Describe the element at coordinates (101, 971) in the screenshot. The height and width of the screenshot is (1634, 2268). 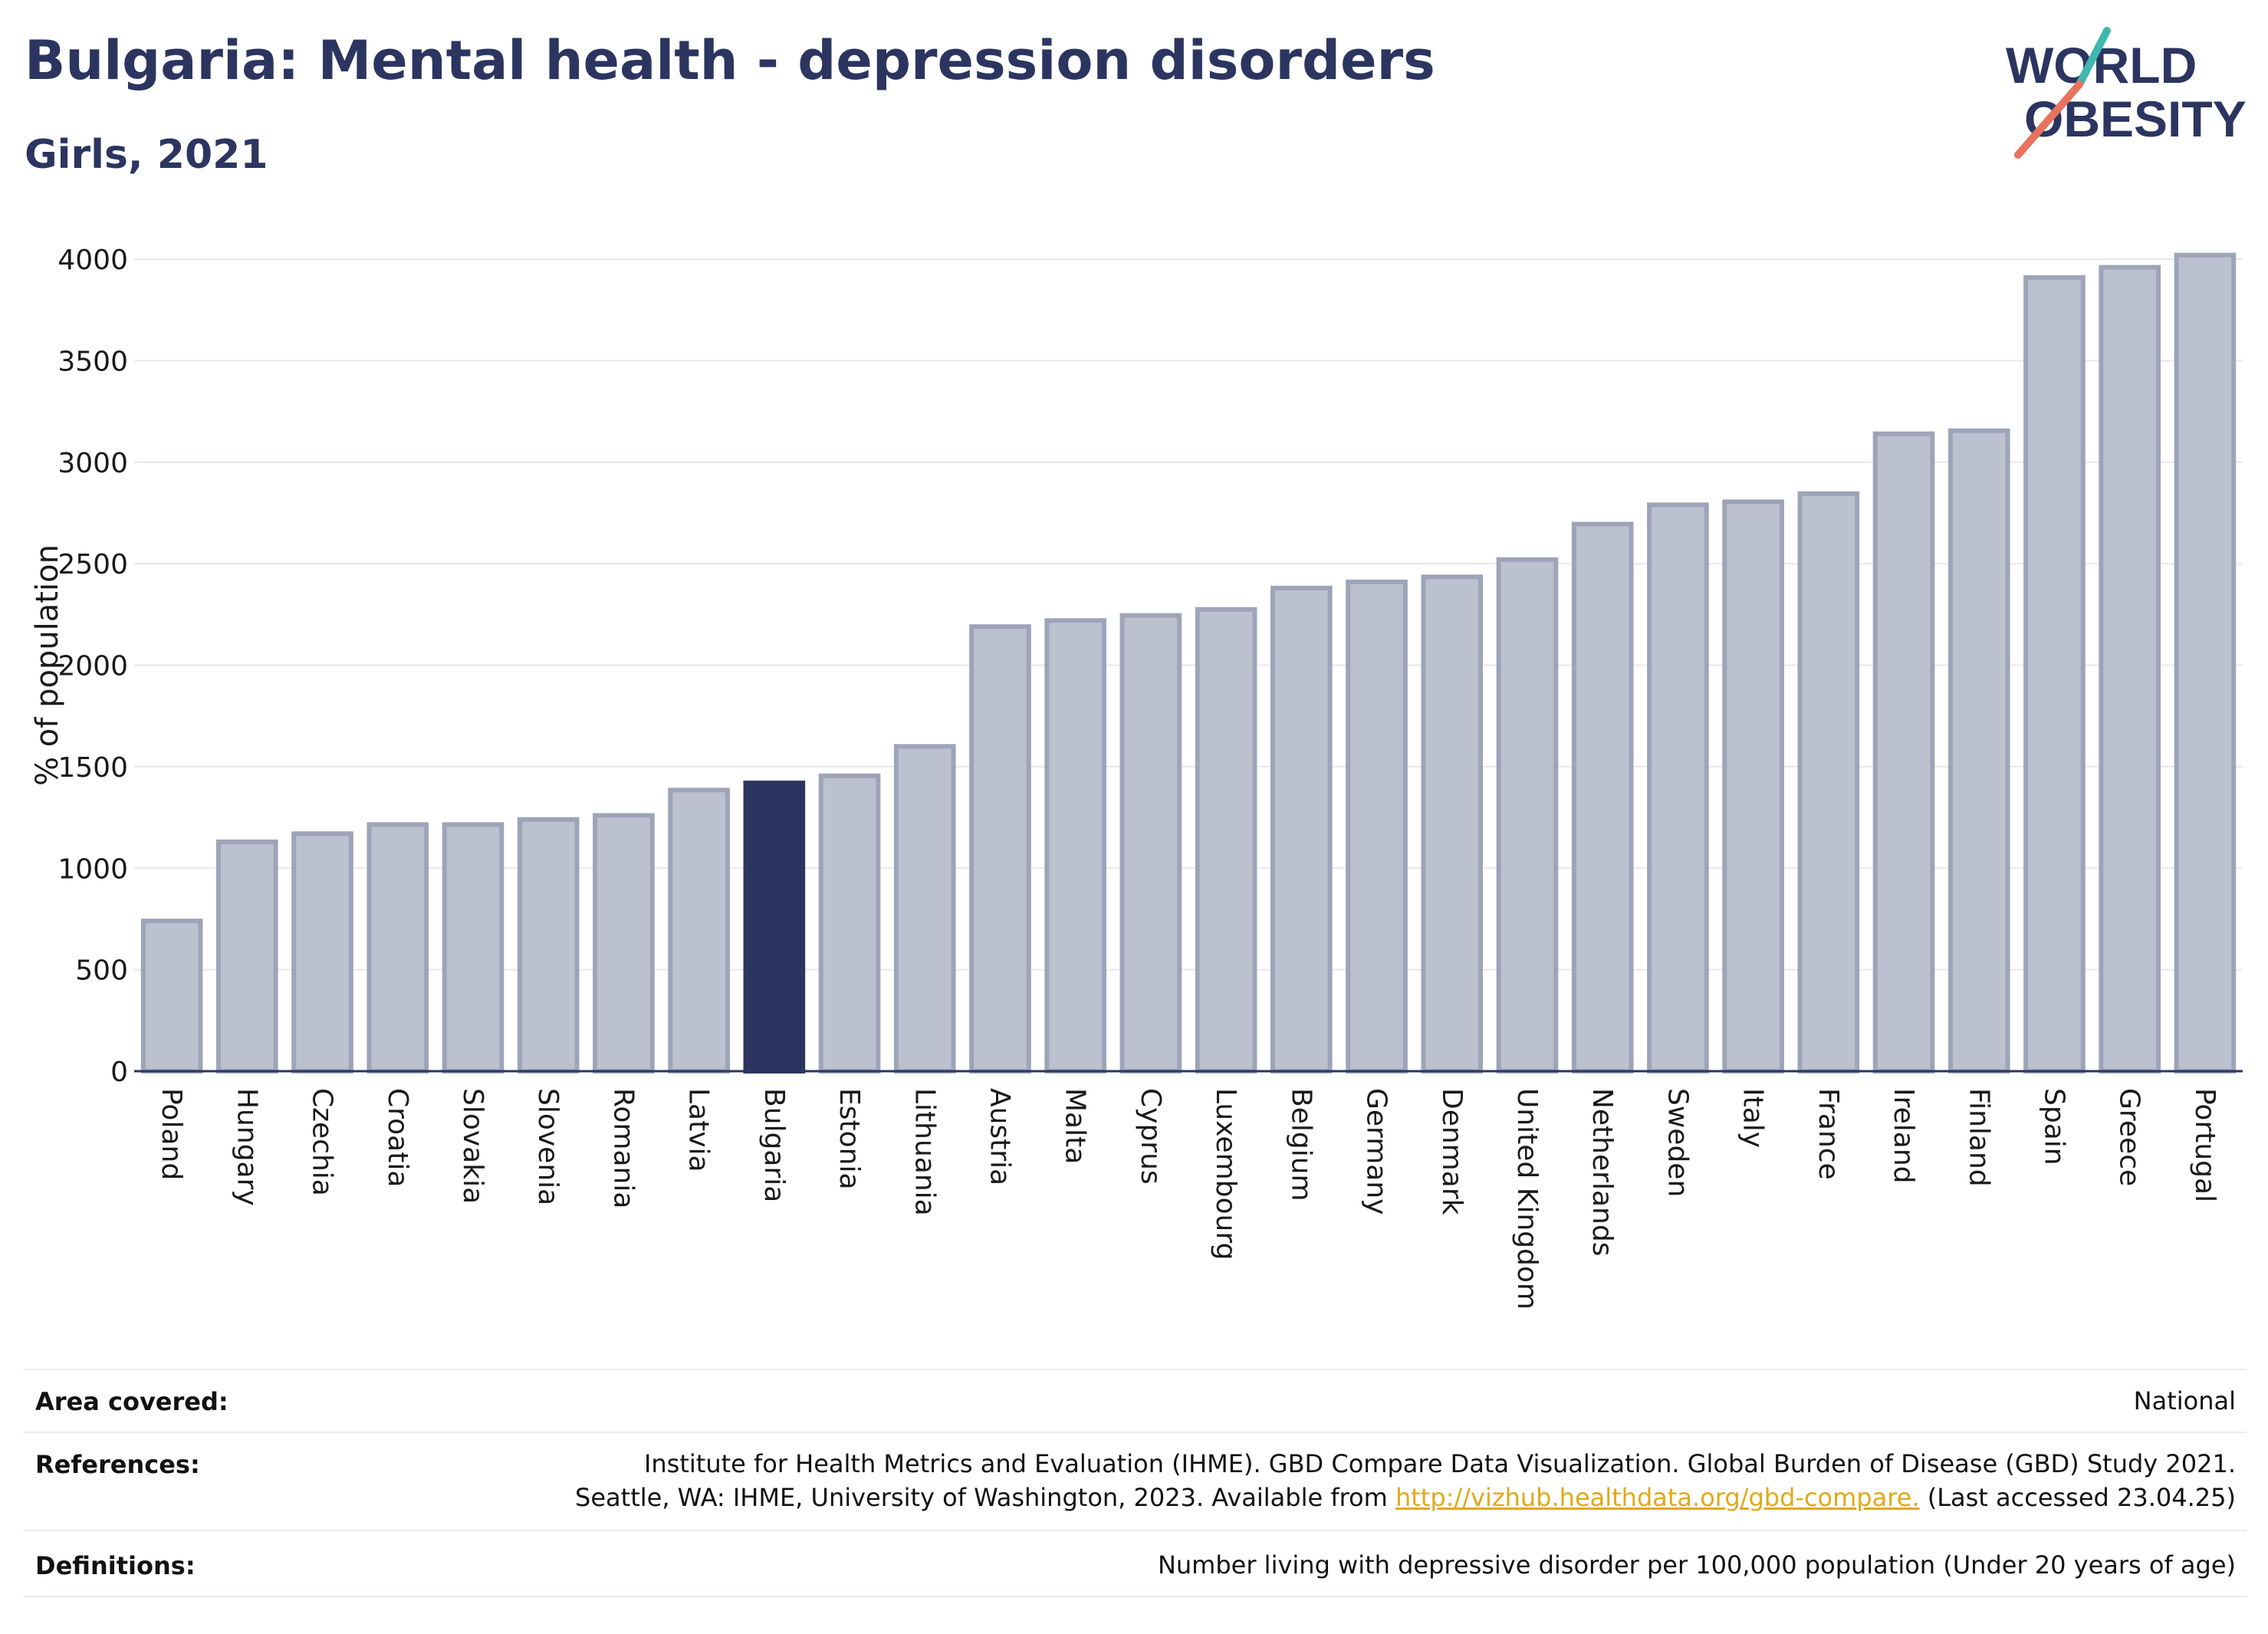
I see `y-tick-label: 500` at that location.